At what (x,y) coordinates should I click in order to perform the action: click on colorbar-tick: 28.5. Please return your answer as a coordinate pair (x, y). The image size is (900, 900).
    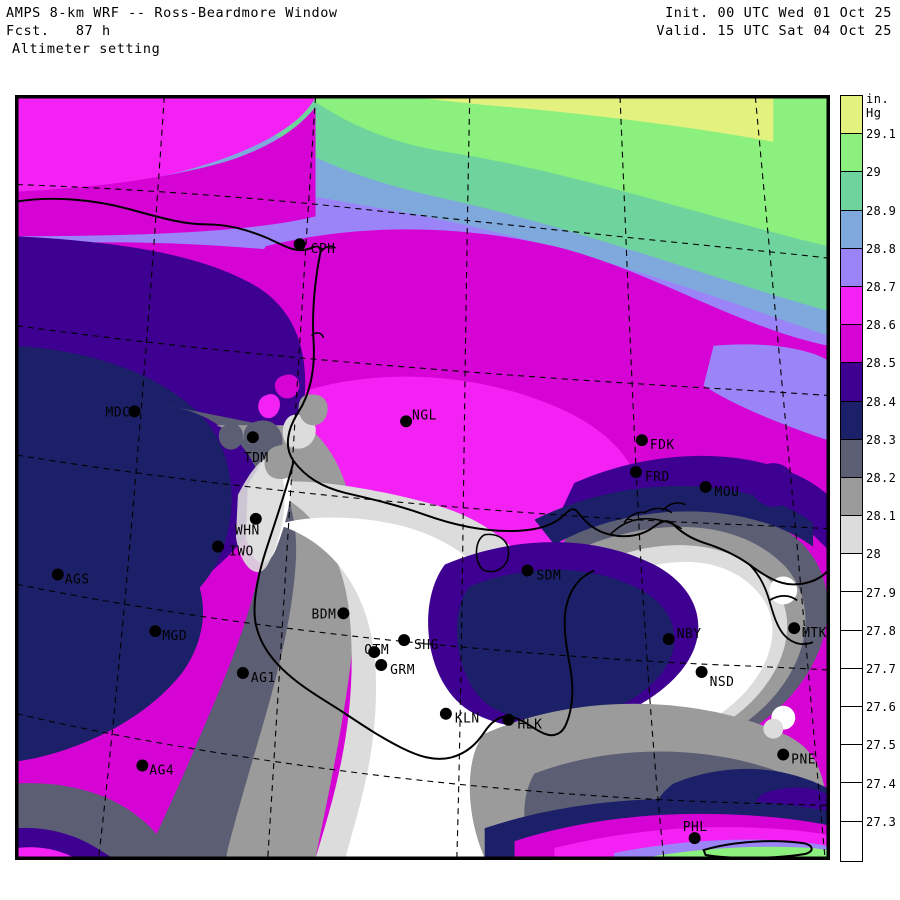
    Looking at the image, I should click on (881, 363).